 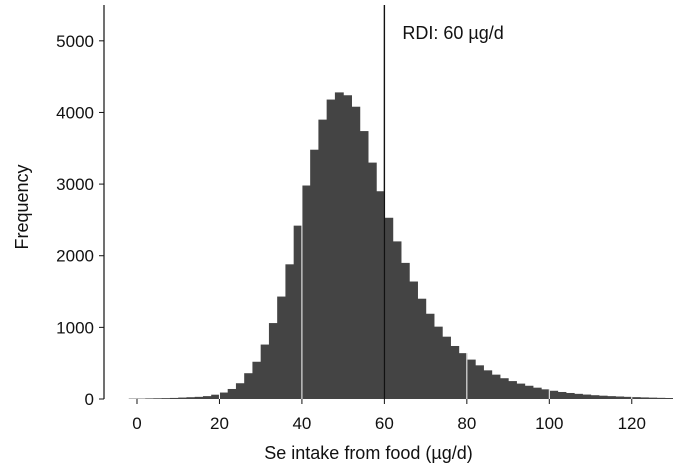 What do you see at coordinates (75, 327) in the screenshot?
I see `y-tick-label: 1000` at bounding box center [75, 327].